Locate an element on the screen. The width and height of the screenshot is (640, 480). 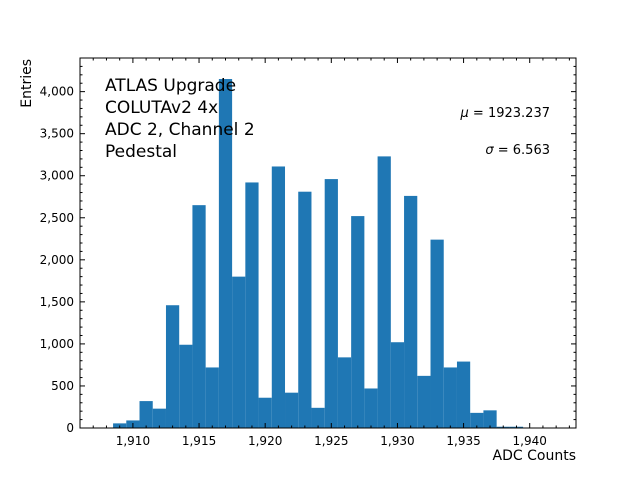
sigma-symbol: σ is located at coordinates (489, 150).